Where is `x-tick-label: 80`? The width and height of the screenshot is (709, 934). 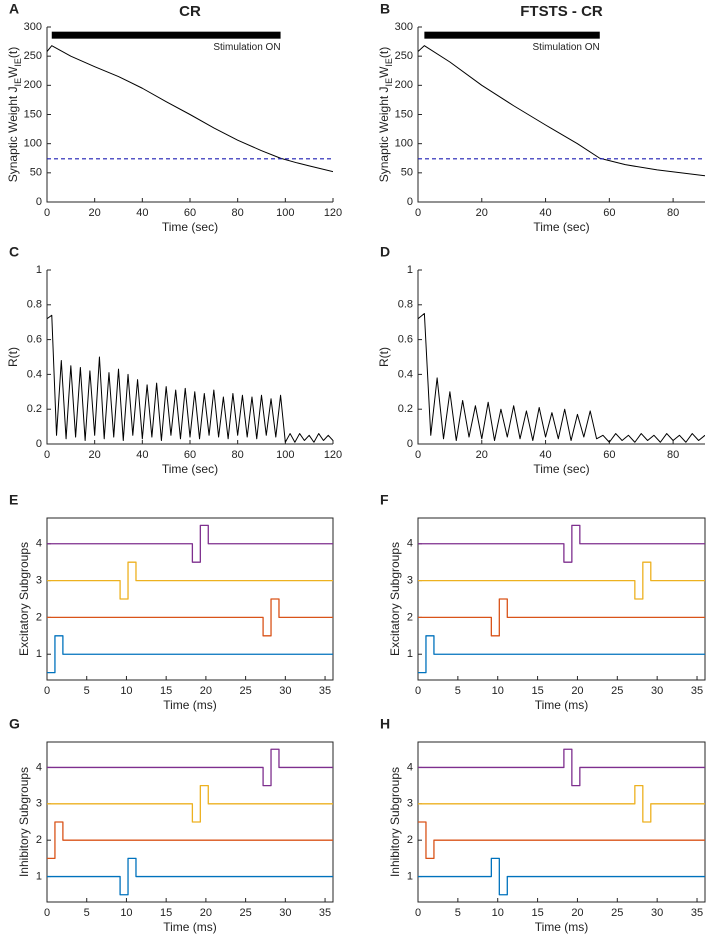
x-tick-label: 80 is located at coordinates (673, 213).